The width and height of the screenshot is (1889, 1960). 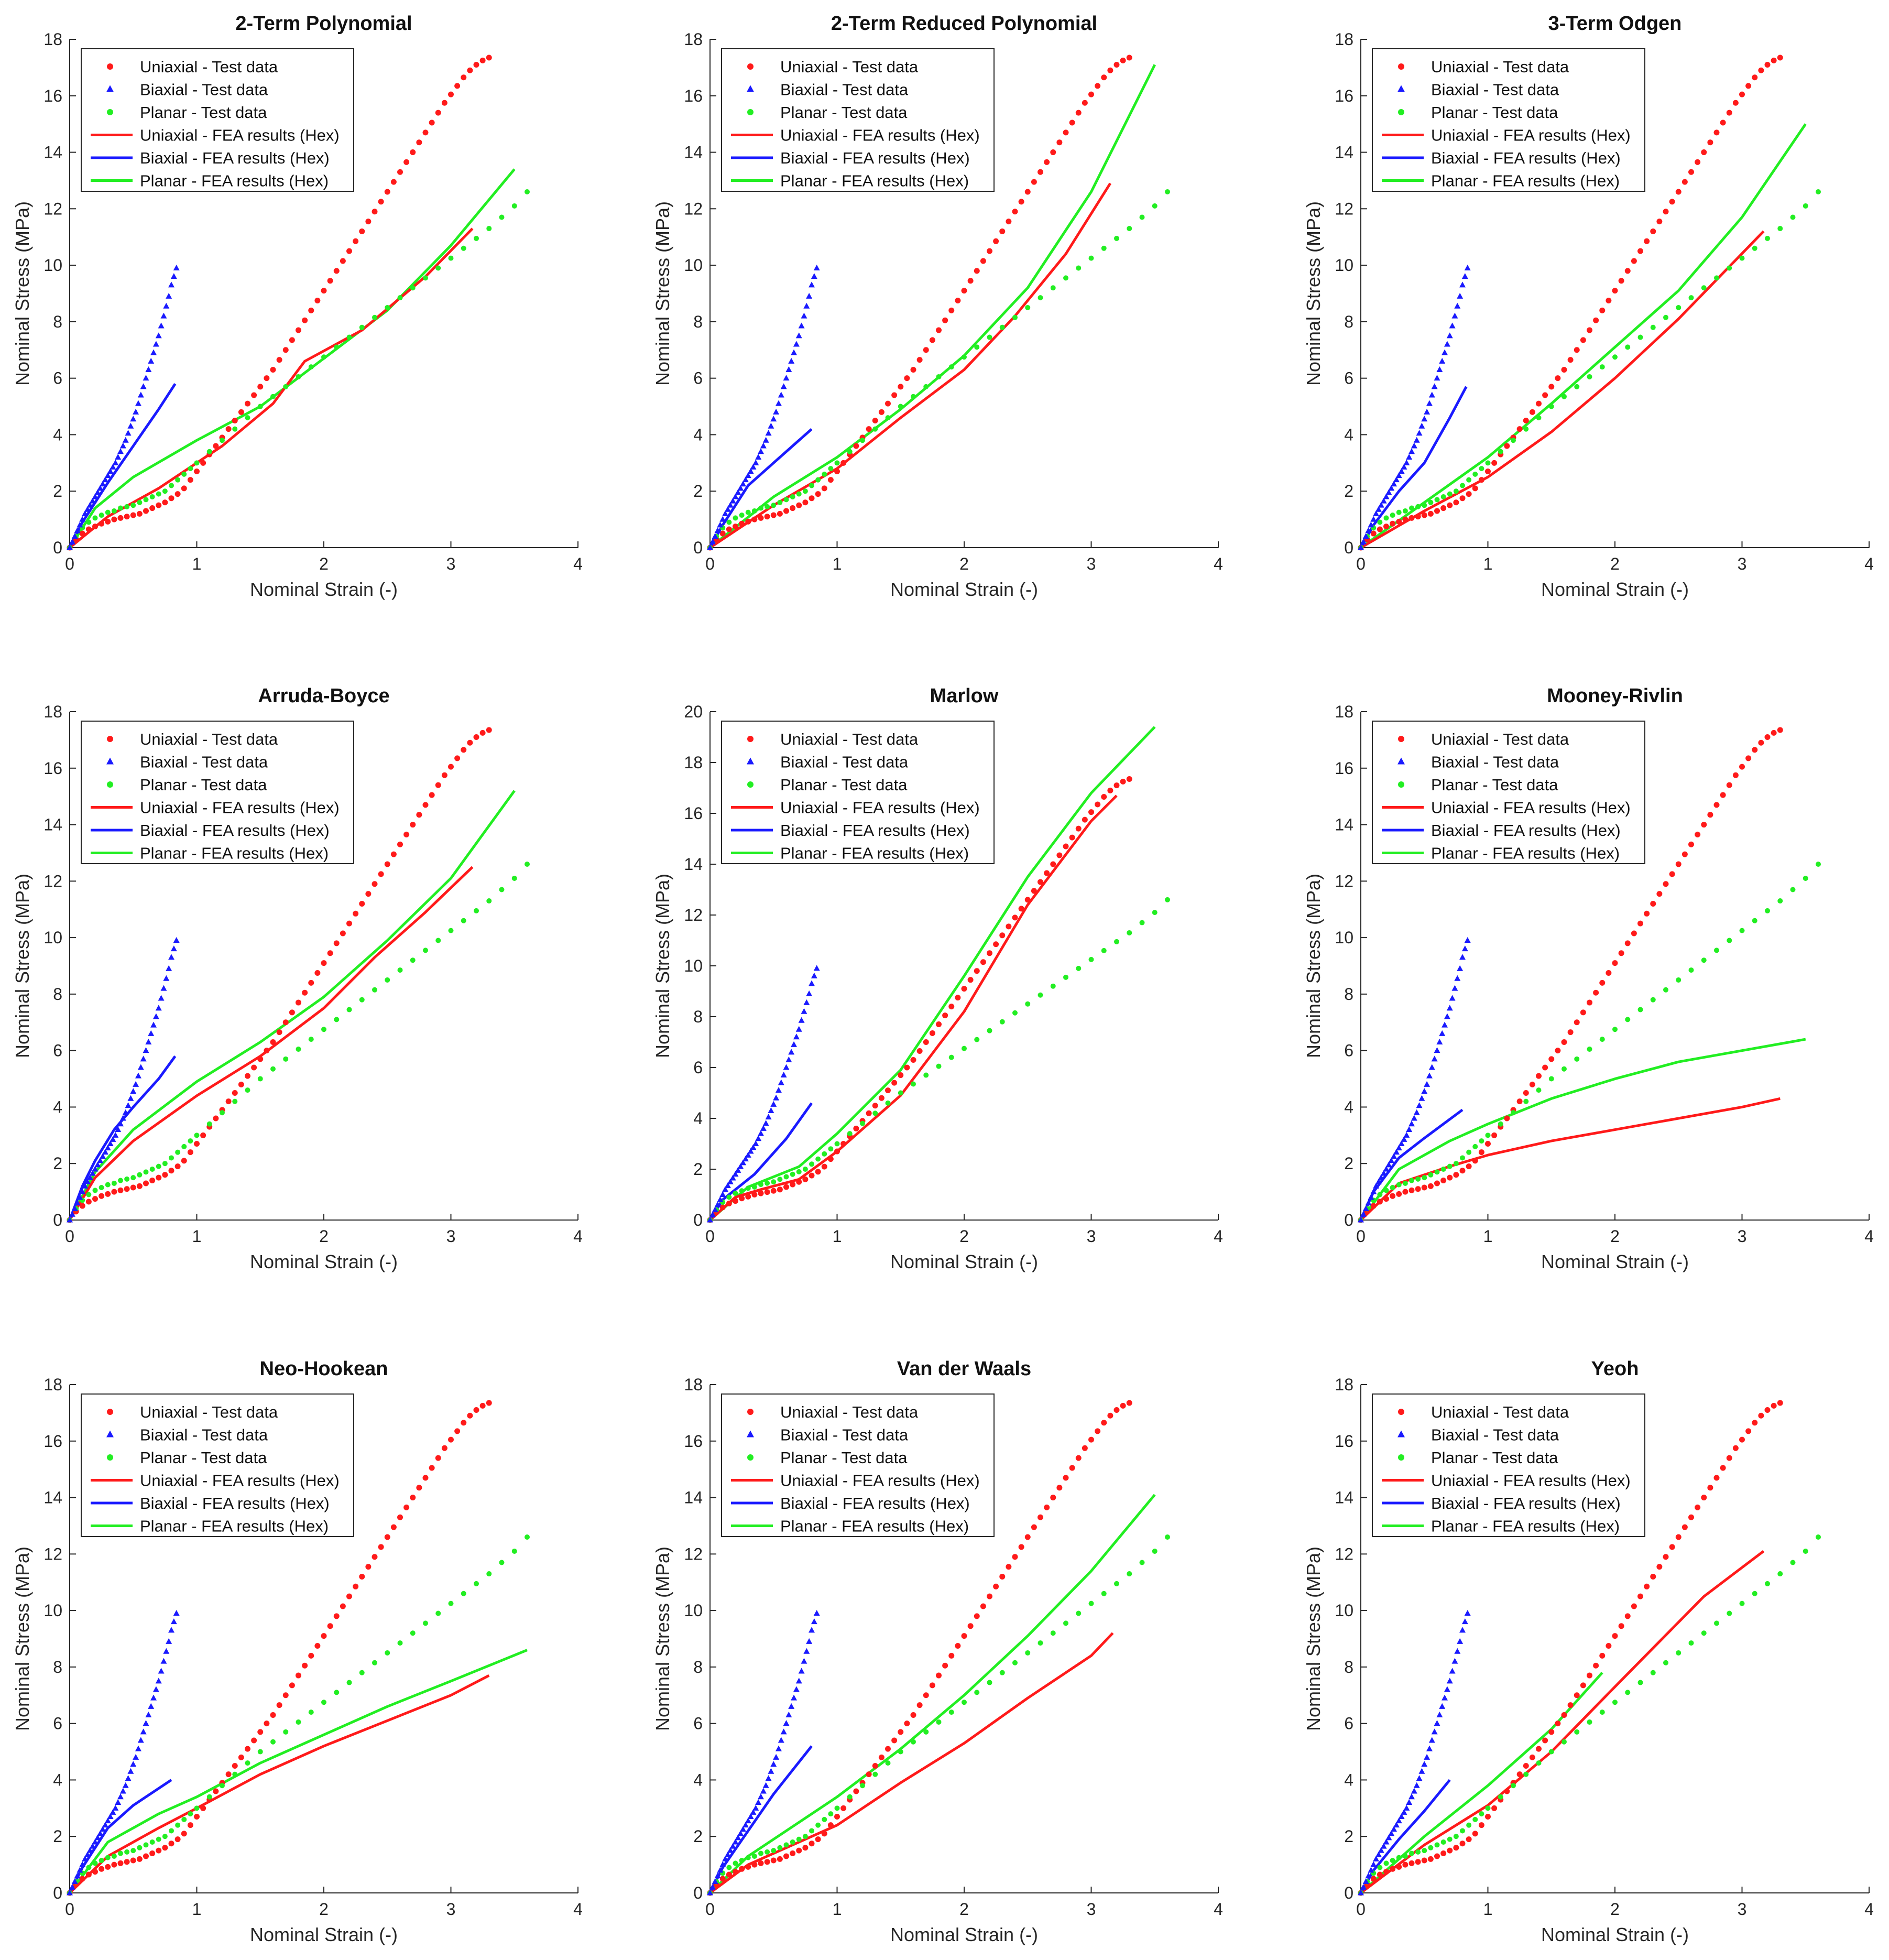 What do you see at coordinates (693, 1441) in the screenshot?
I see `y-tick-label: 16` at bounding box center [693, 1441].